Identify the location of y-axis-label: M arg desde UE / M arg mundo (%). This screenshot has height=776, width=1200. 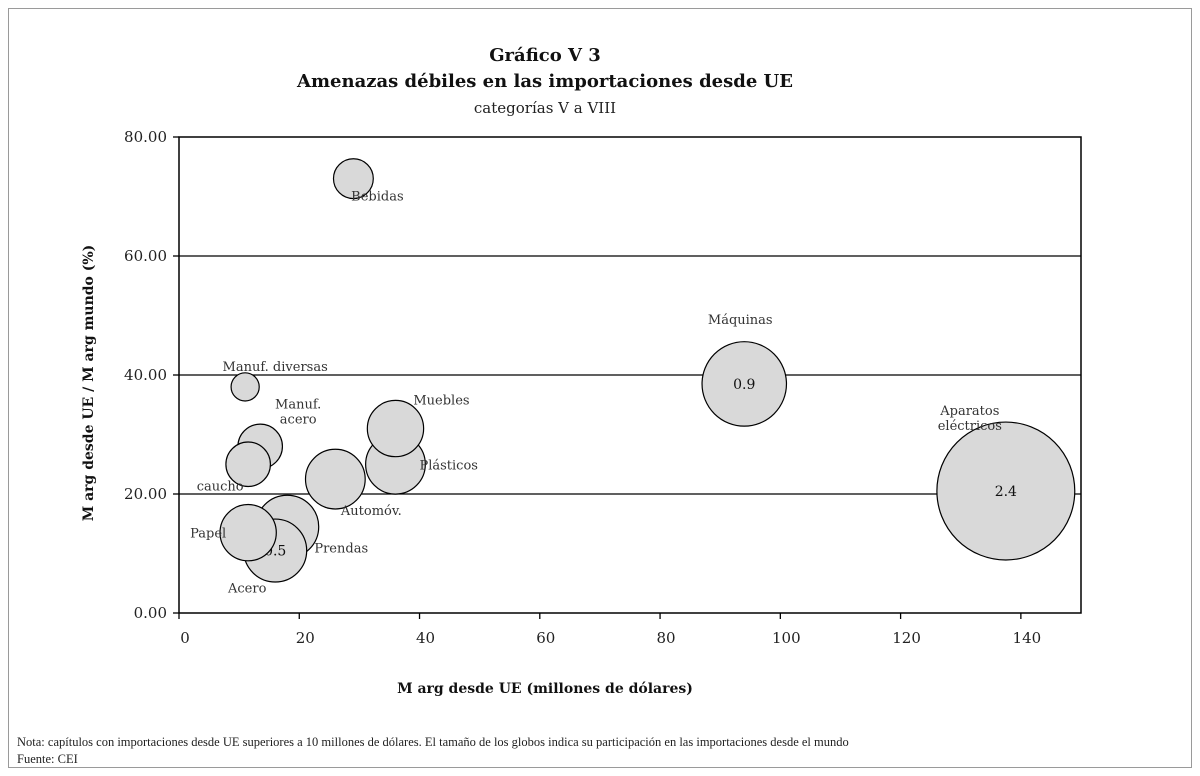
(89, 383).